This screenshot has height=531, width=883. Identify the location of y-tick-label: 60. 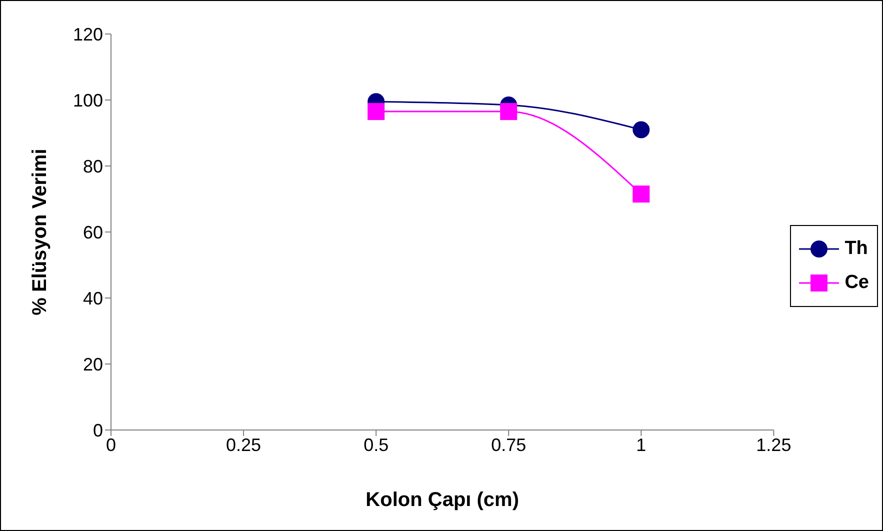
(92, 232).